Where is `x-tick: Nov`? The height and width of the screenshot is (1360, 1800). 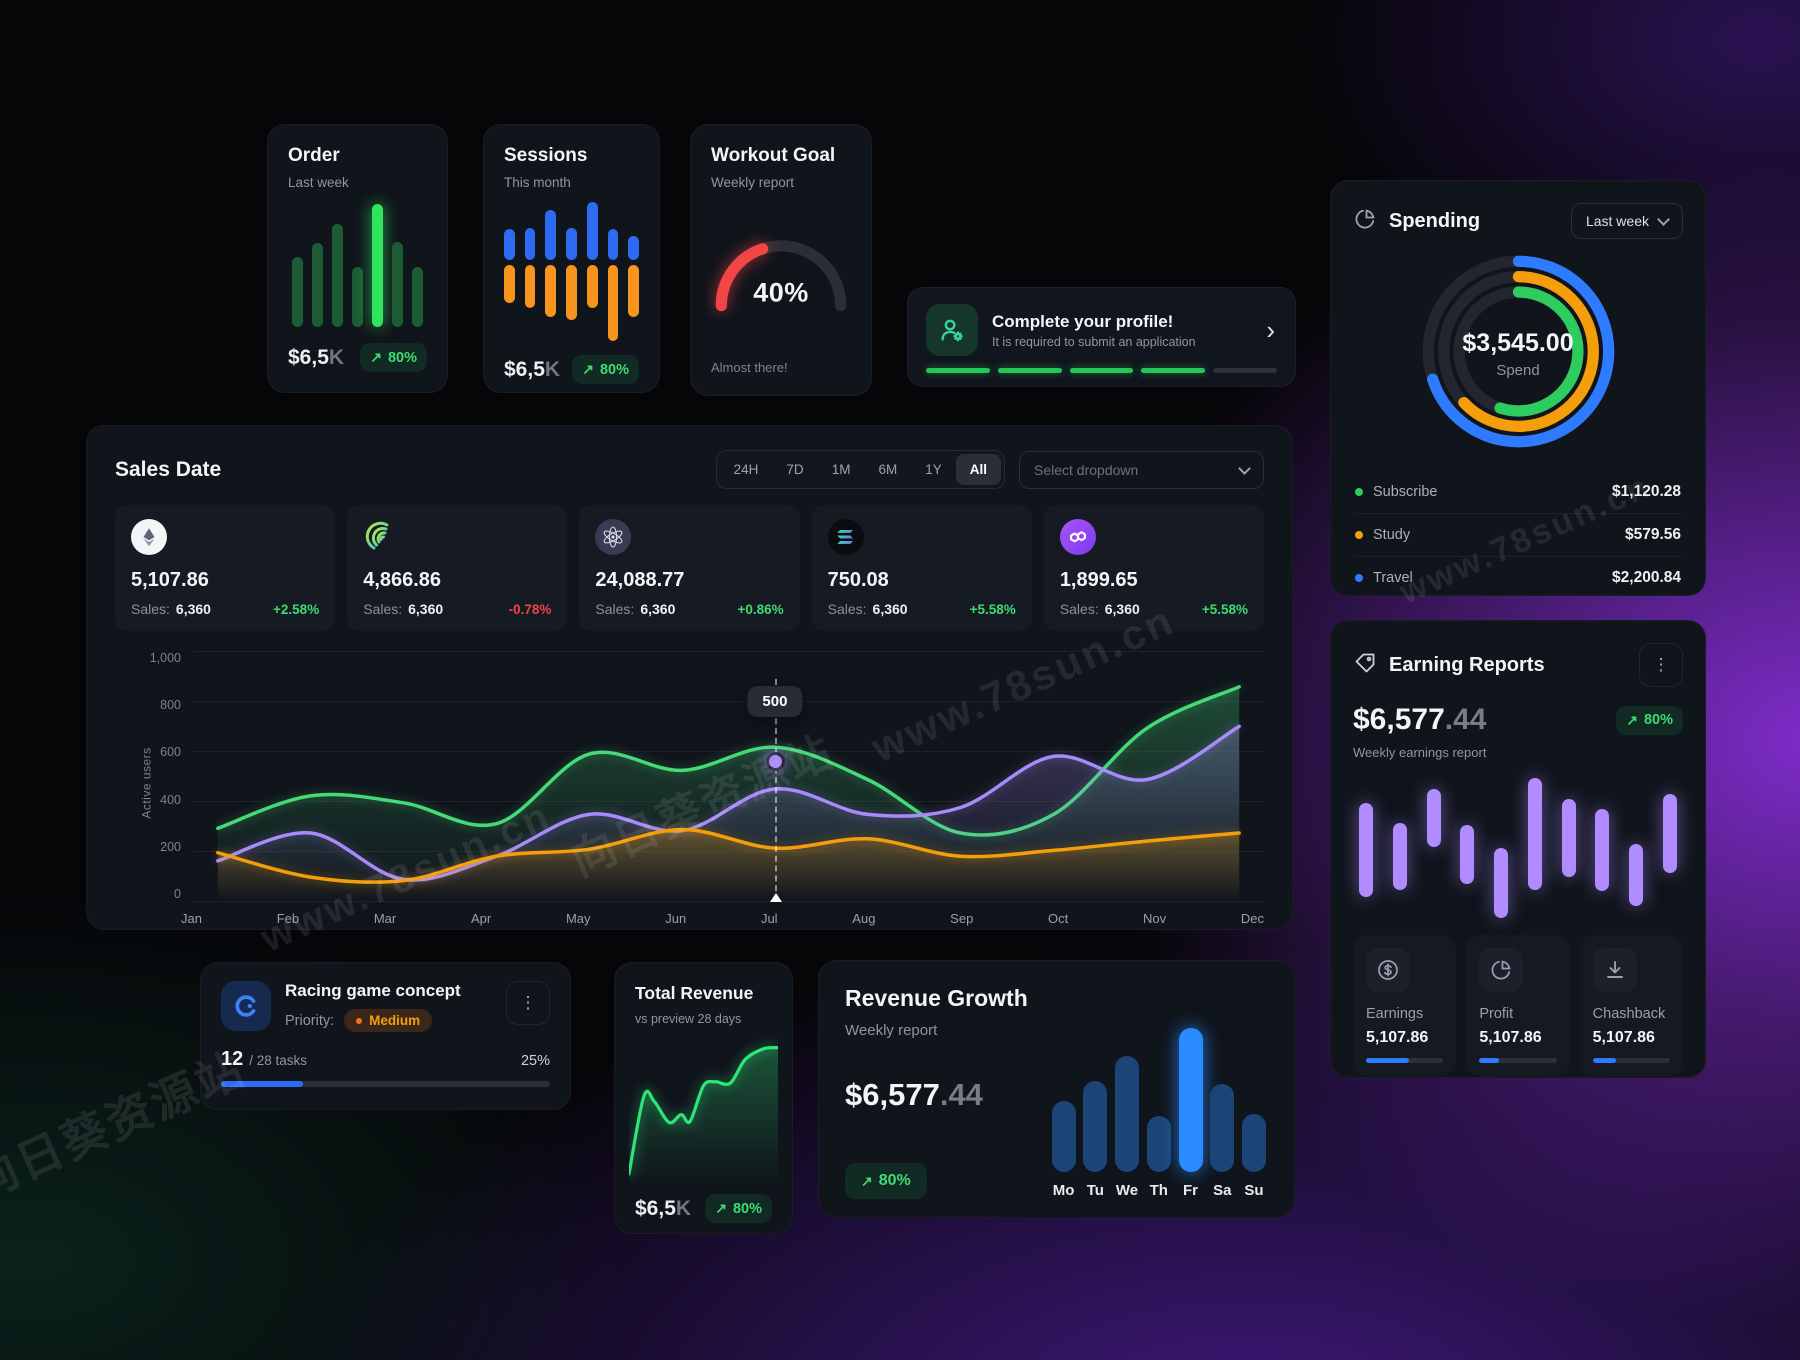 x-tick: Nov is located at coordinates (1155, 918).